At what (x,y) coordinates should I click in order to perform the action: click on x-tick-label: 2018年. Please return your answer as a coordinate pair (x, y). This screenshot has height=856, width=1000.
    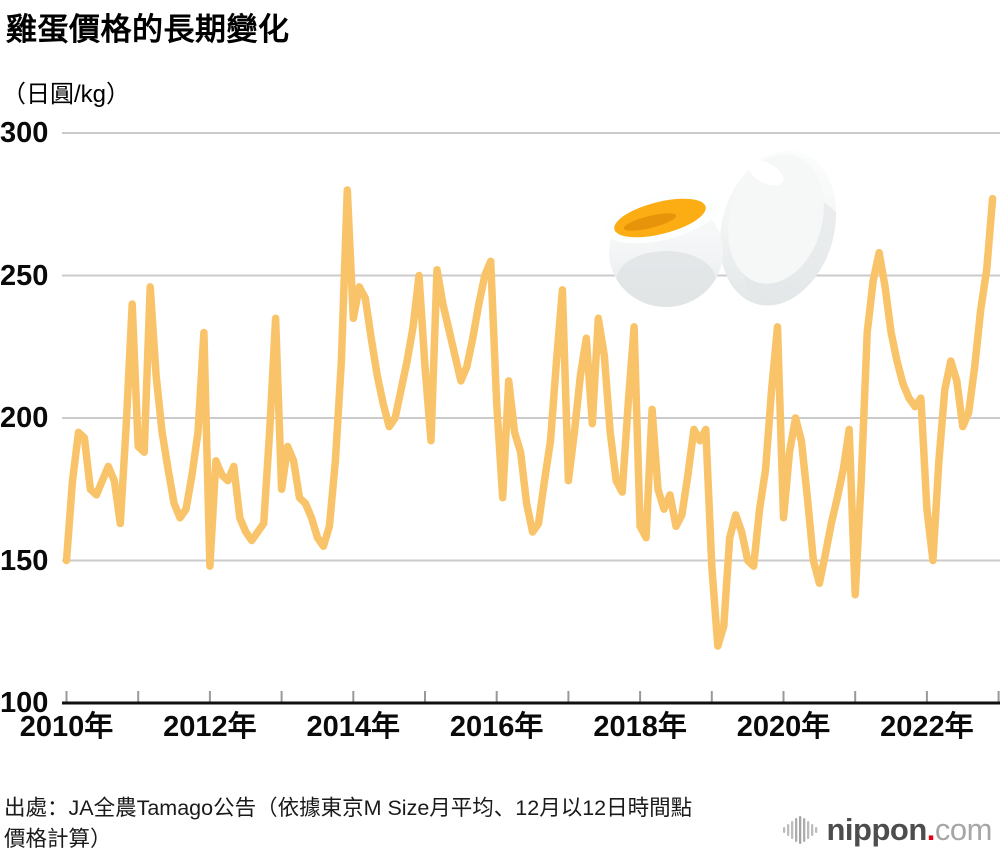
    Looking at the image, I should click on (640, 727).